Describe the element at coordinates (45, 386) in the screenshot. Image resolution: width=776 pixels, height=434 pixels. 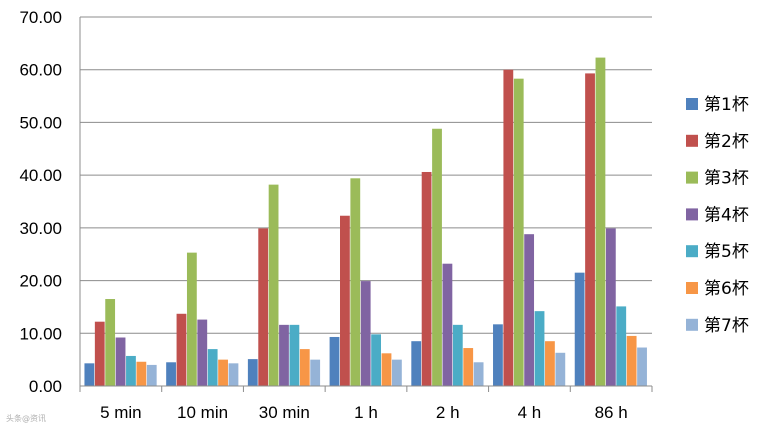
I see `y-tick-label: 0.00` at that location.